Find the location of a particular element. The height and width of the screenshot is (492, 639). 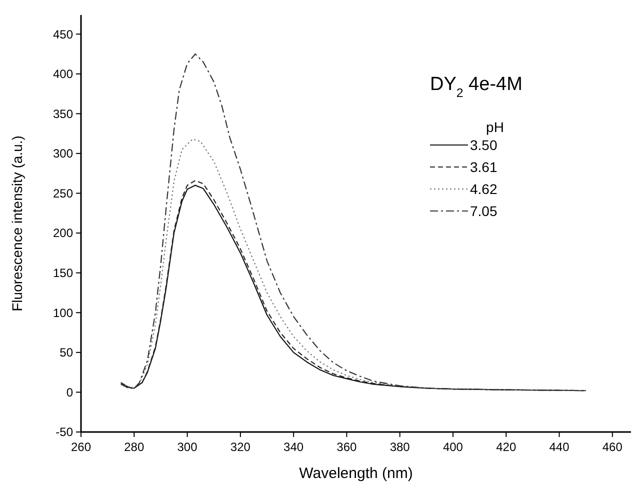

y-tick-label: -50 is located at coordinates (65, 432).